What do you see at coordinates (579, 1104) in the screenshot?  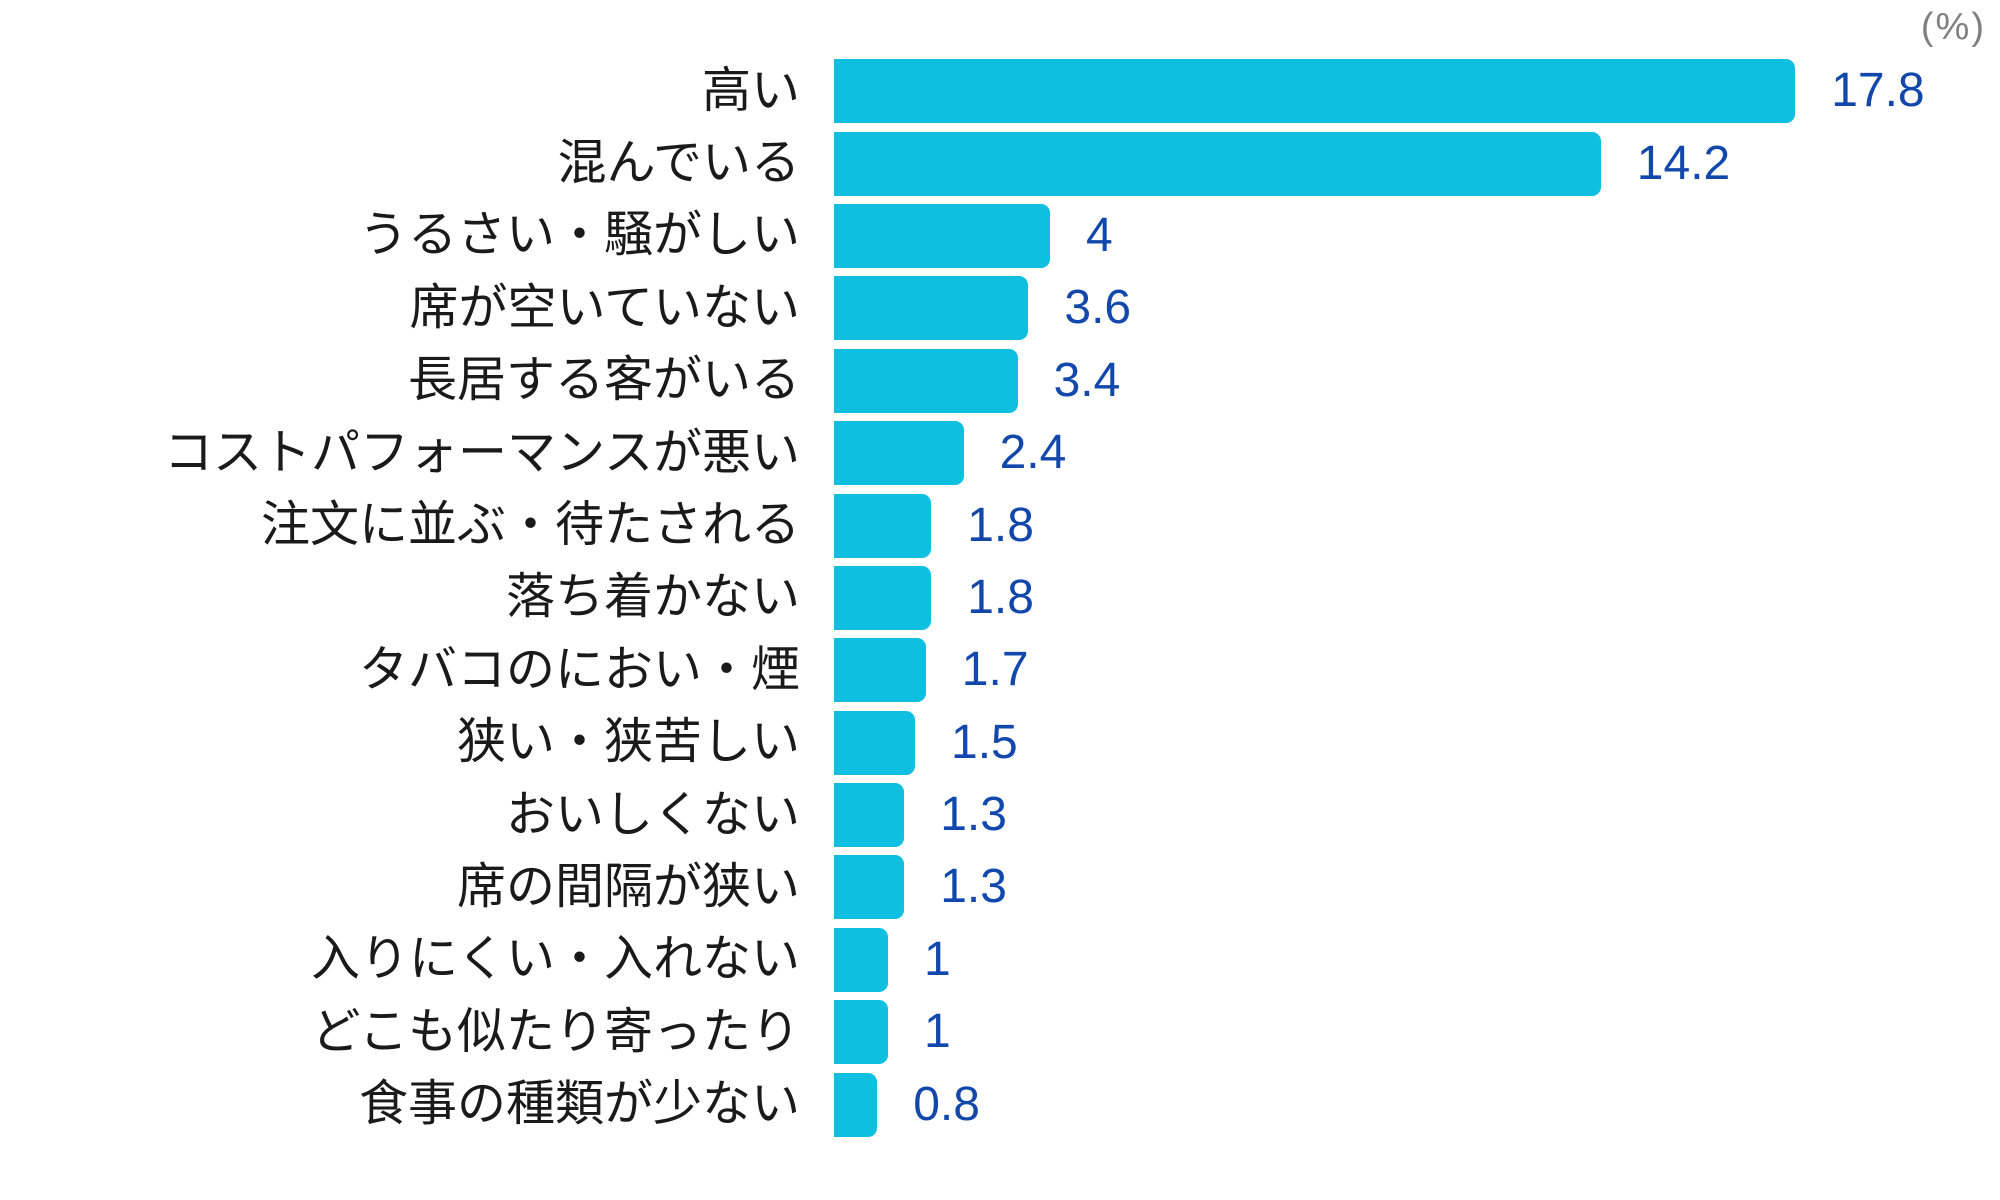 I see `category-label: 食事の種類が少ない` at bounding box center [579, 1104].